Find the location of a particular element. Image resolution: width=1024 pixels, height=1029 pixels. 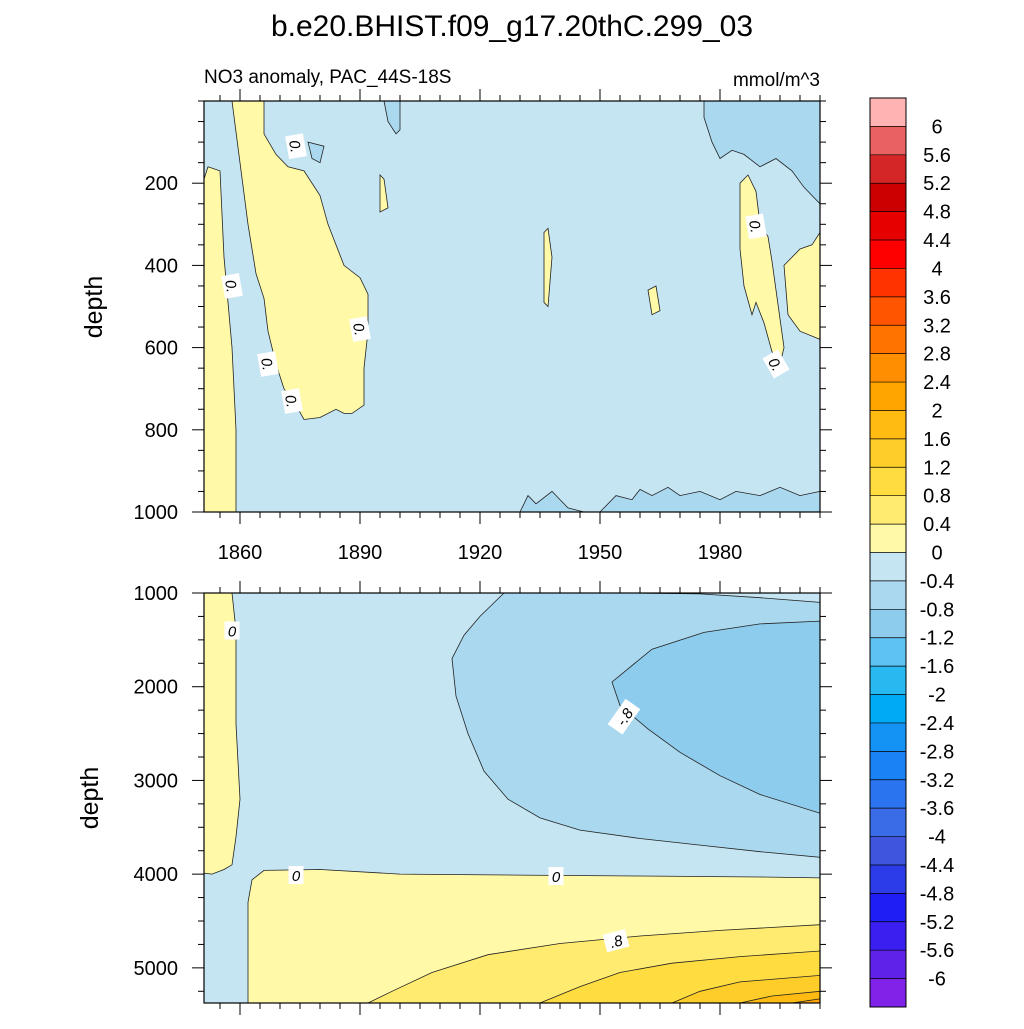

top-contour-label-text-3: 0. is located at coordinates (266, 364).